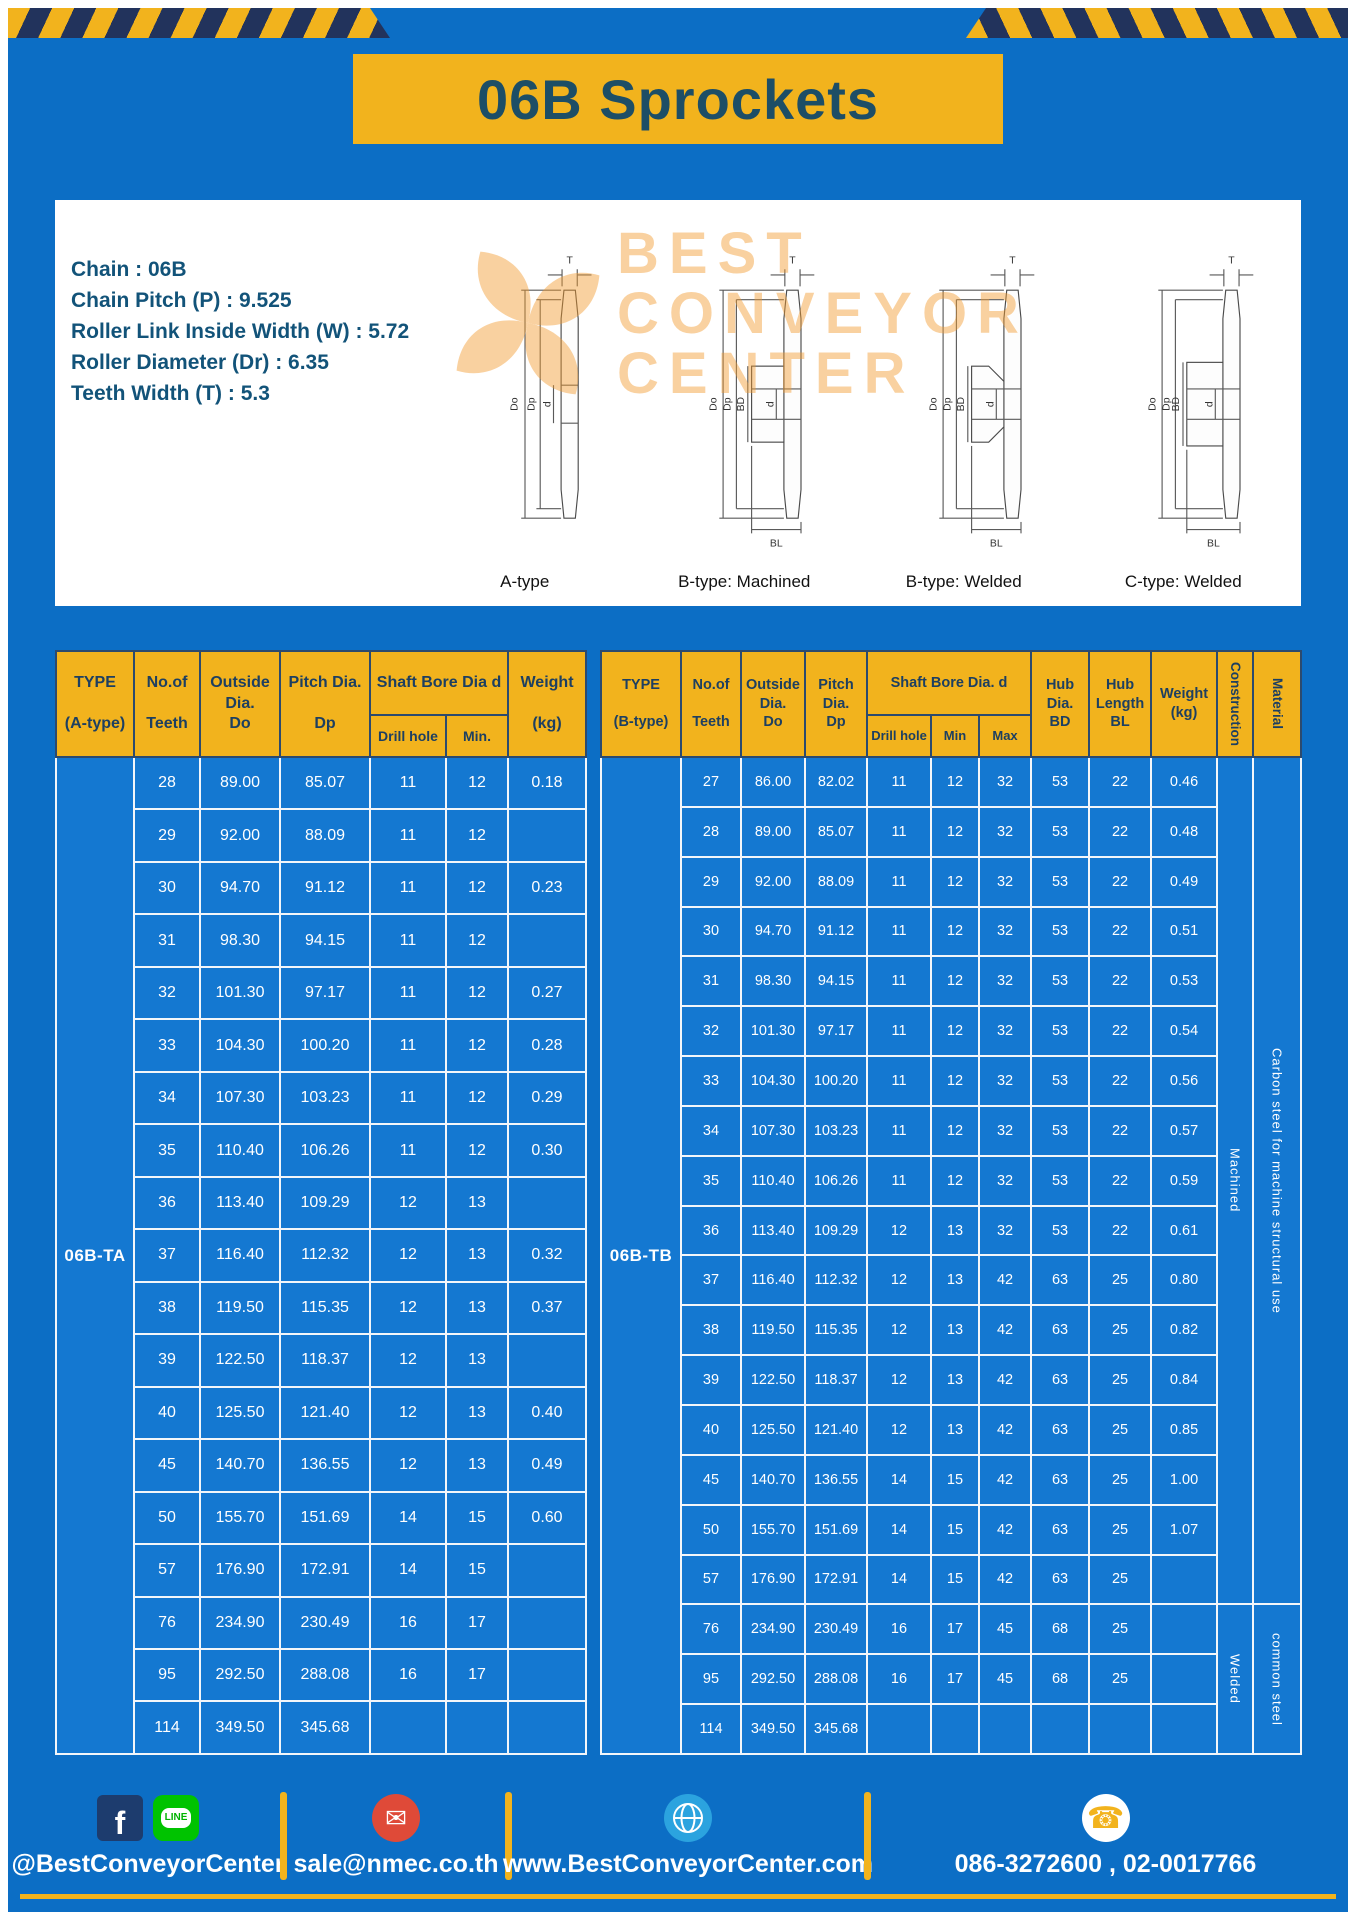  I want to click on table-row: 45 140.70 136.55 12 13 0.49, so click(321, 1465).